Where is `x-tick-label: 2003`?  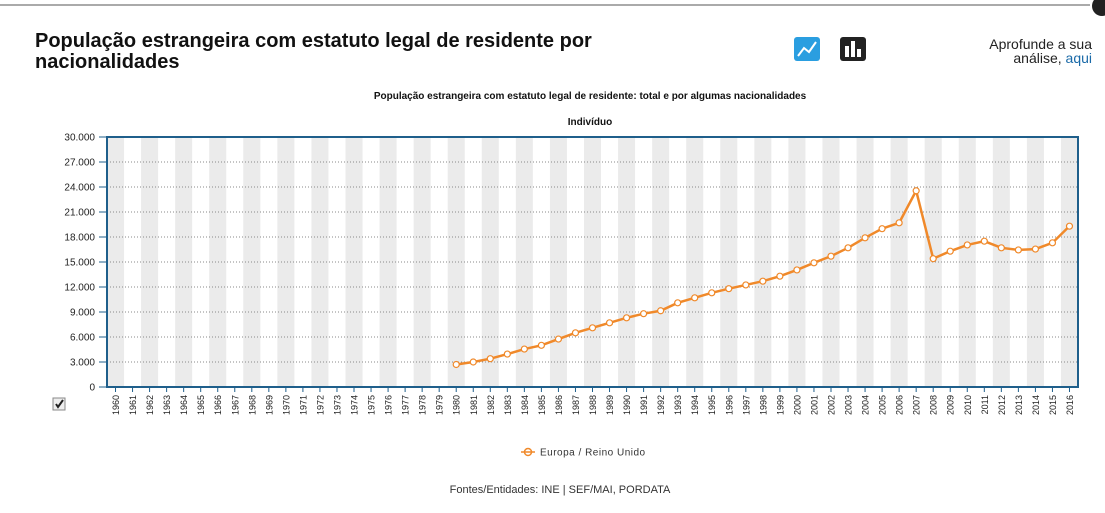 x-tick-label: 2003 is located at coordinates (849, 405).